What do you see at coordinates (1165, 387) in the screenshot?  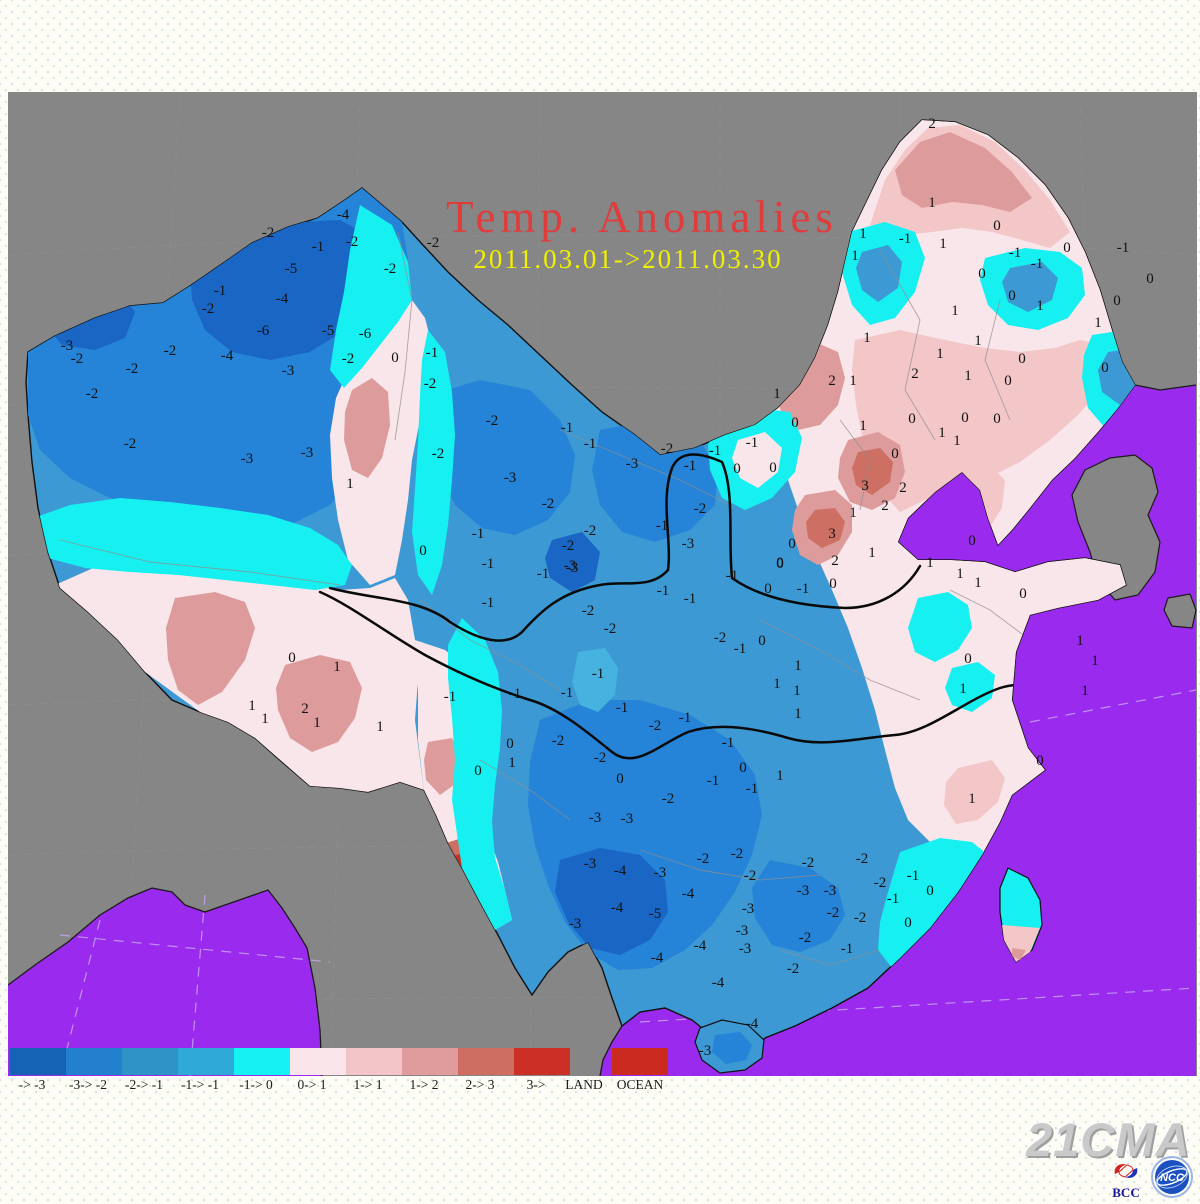 I see `russia-coastline` at bounding box center [1165, 387].